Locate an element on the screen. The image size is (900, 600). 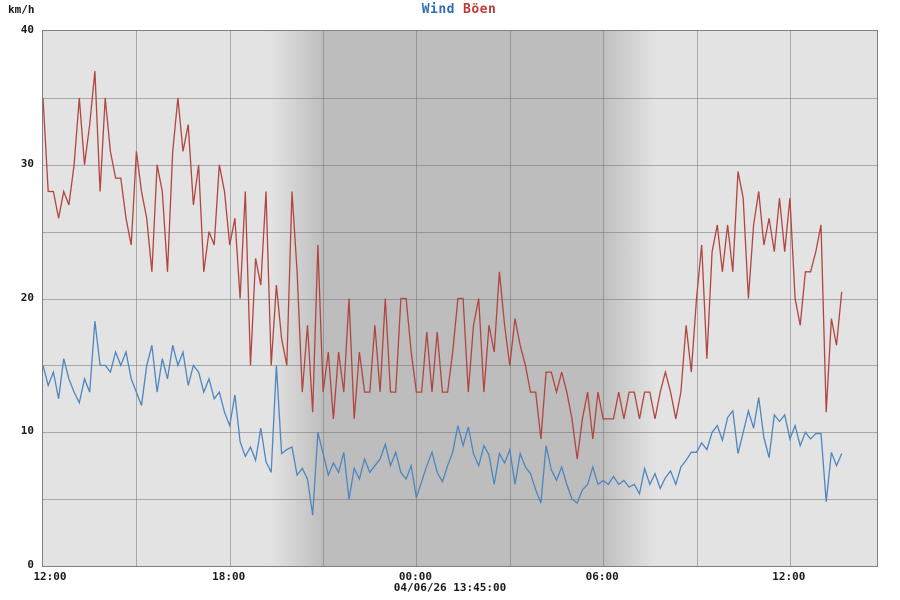
legend-gust-label: Böen is located at coordinates (480, 9).